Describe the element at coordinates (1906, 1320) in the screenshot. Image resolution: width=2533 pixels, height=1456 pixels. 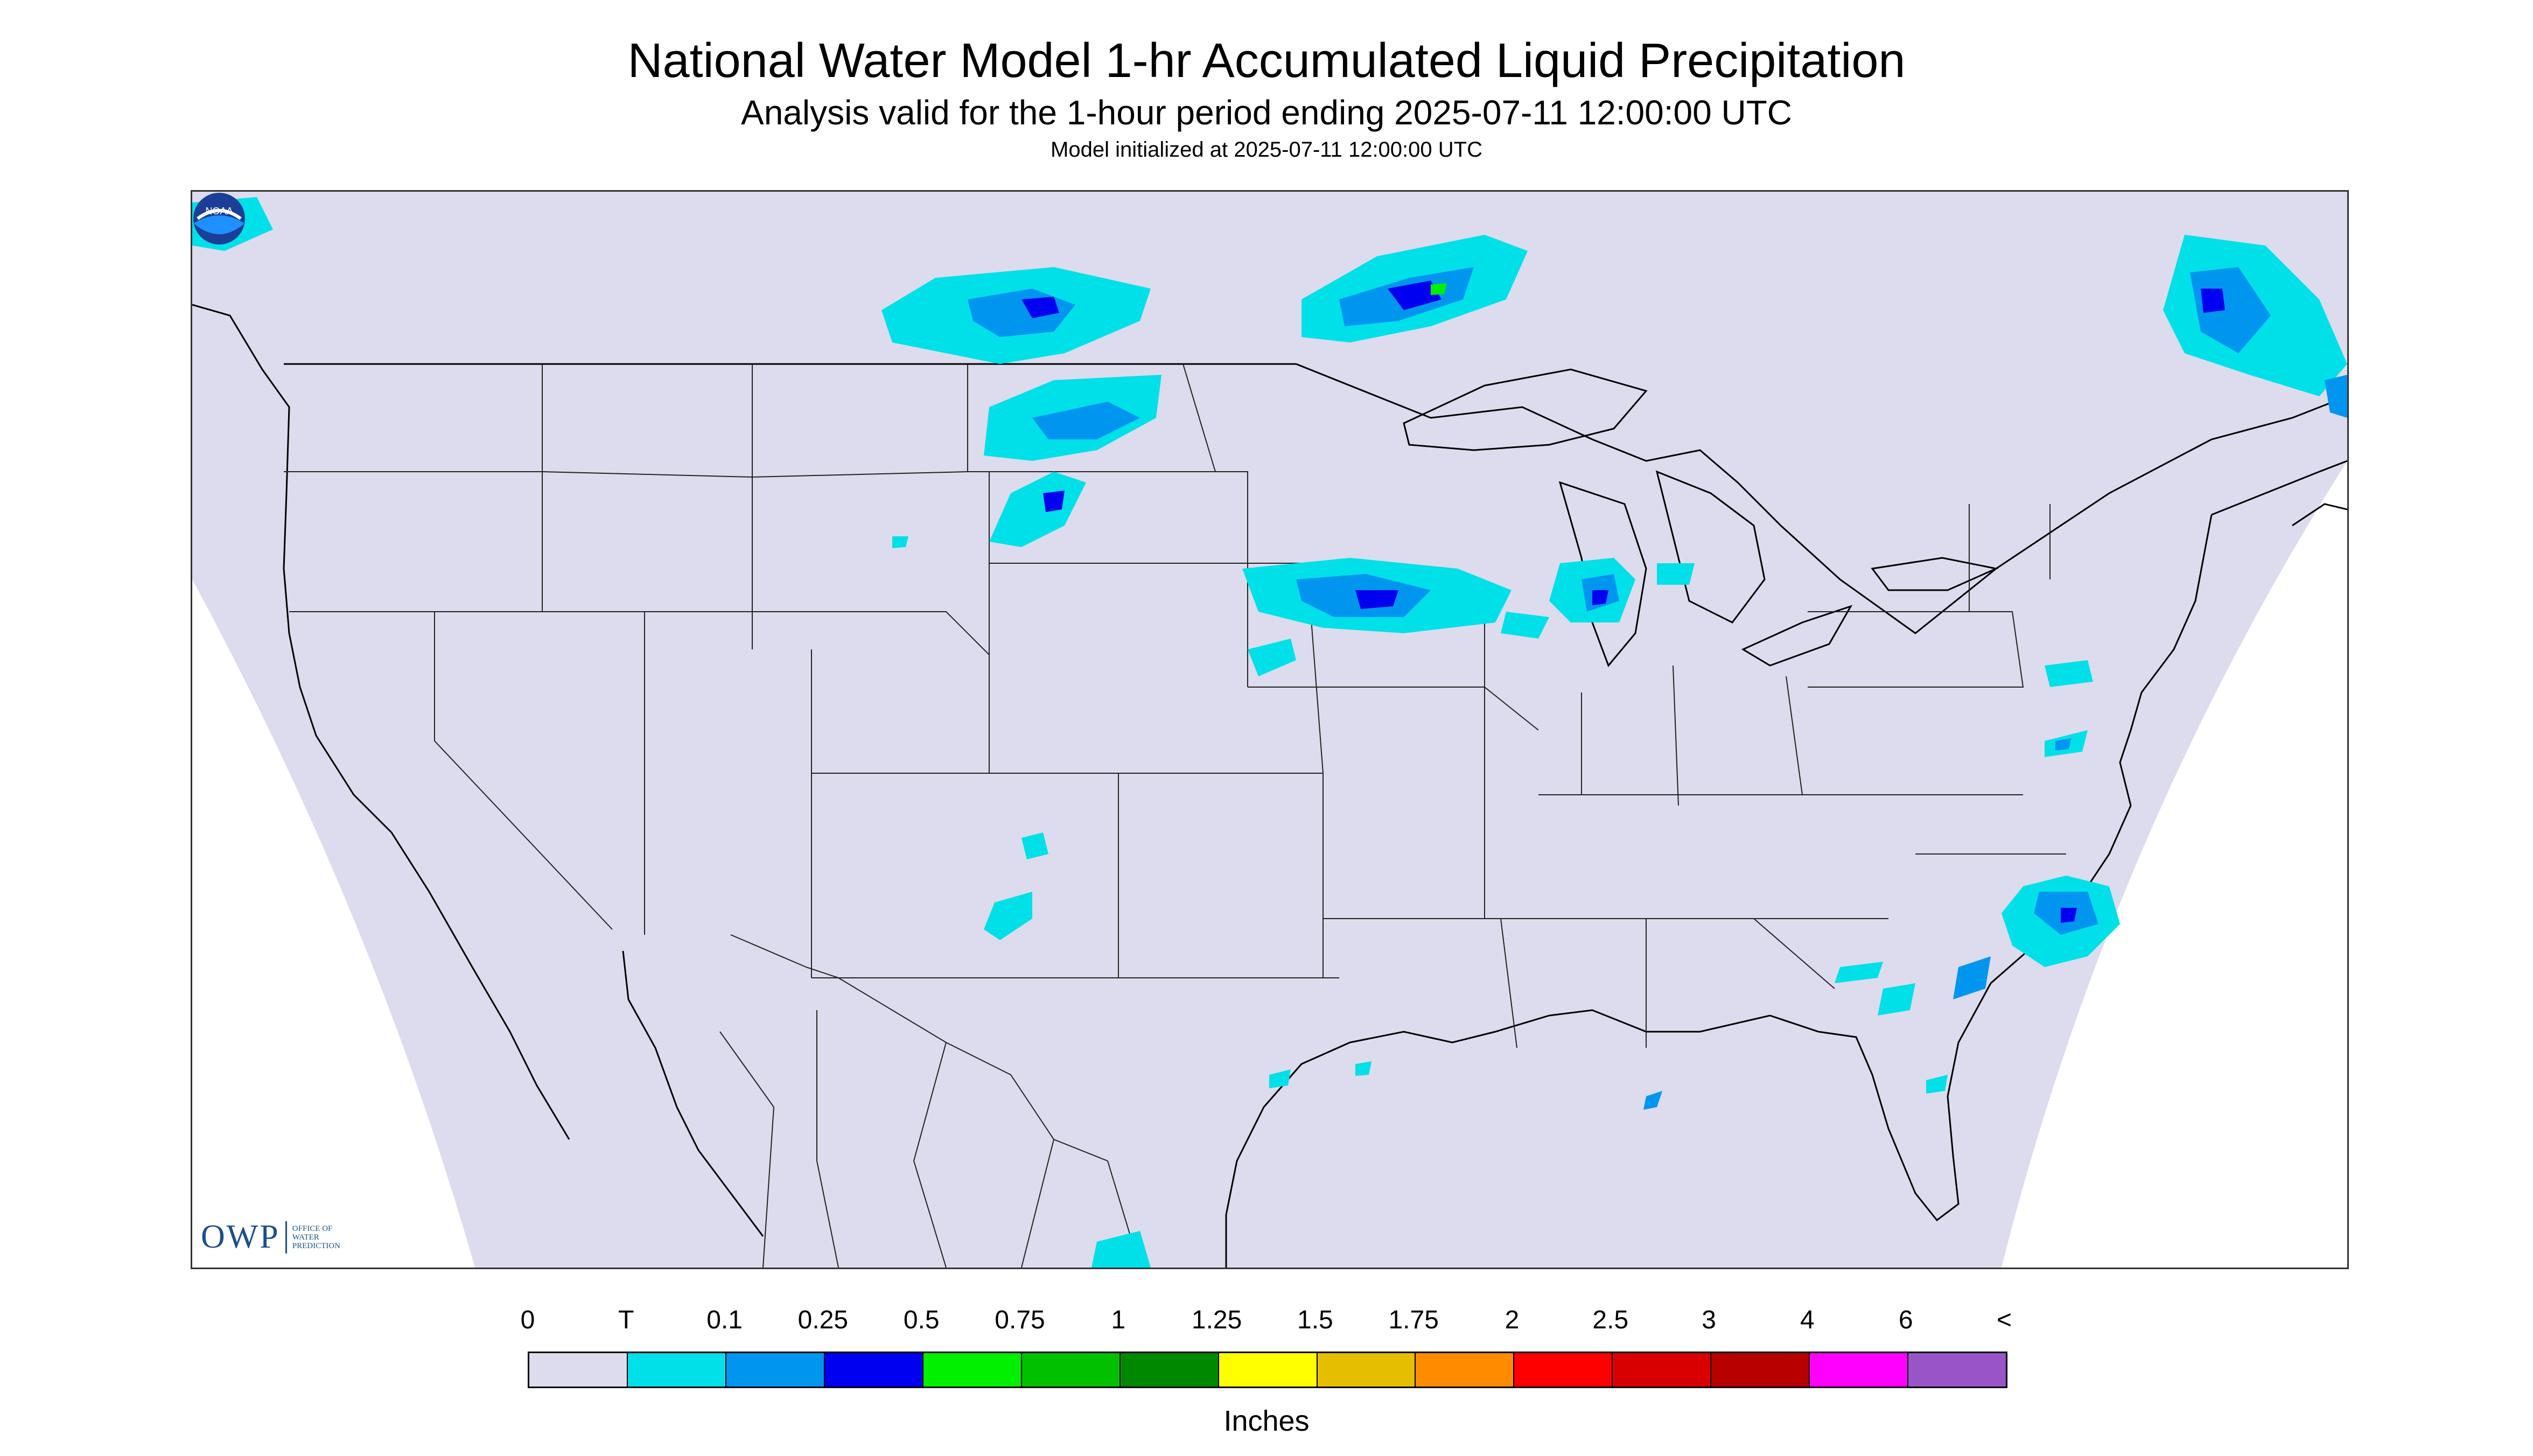
I see `legend-tick-label: 6` at that location.